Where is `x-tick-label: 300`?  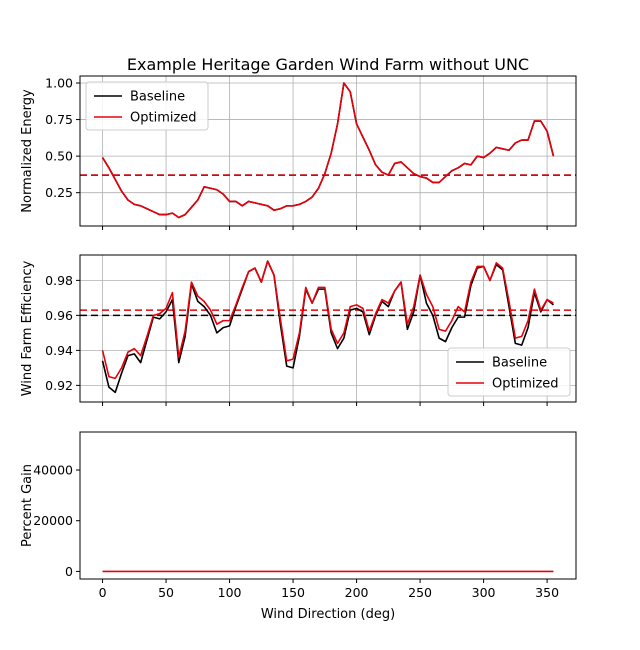
x-tick-label: 300 is located at coordinates (484, 592).